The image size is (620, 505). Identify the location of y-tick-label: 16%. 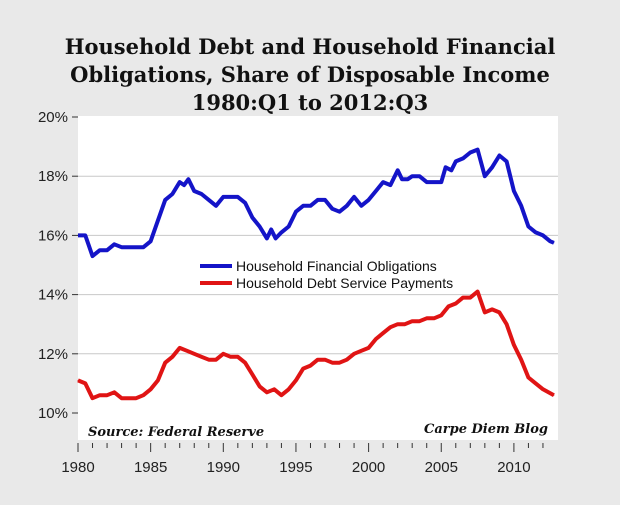
(53, 235).